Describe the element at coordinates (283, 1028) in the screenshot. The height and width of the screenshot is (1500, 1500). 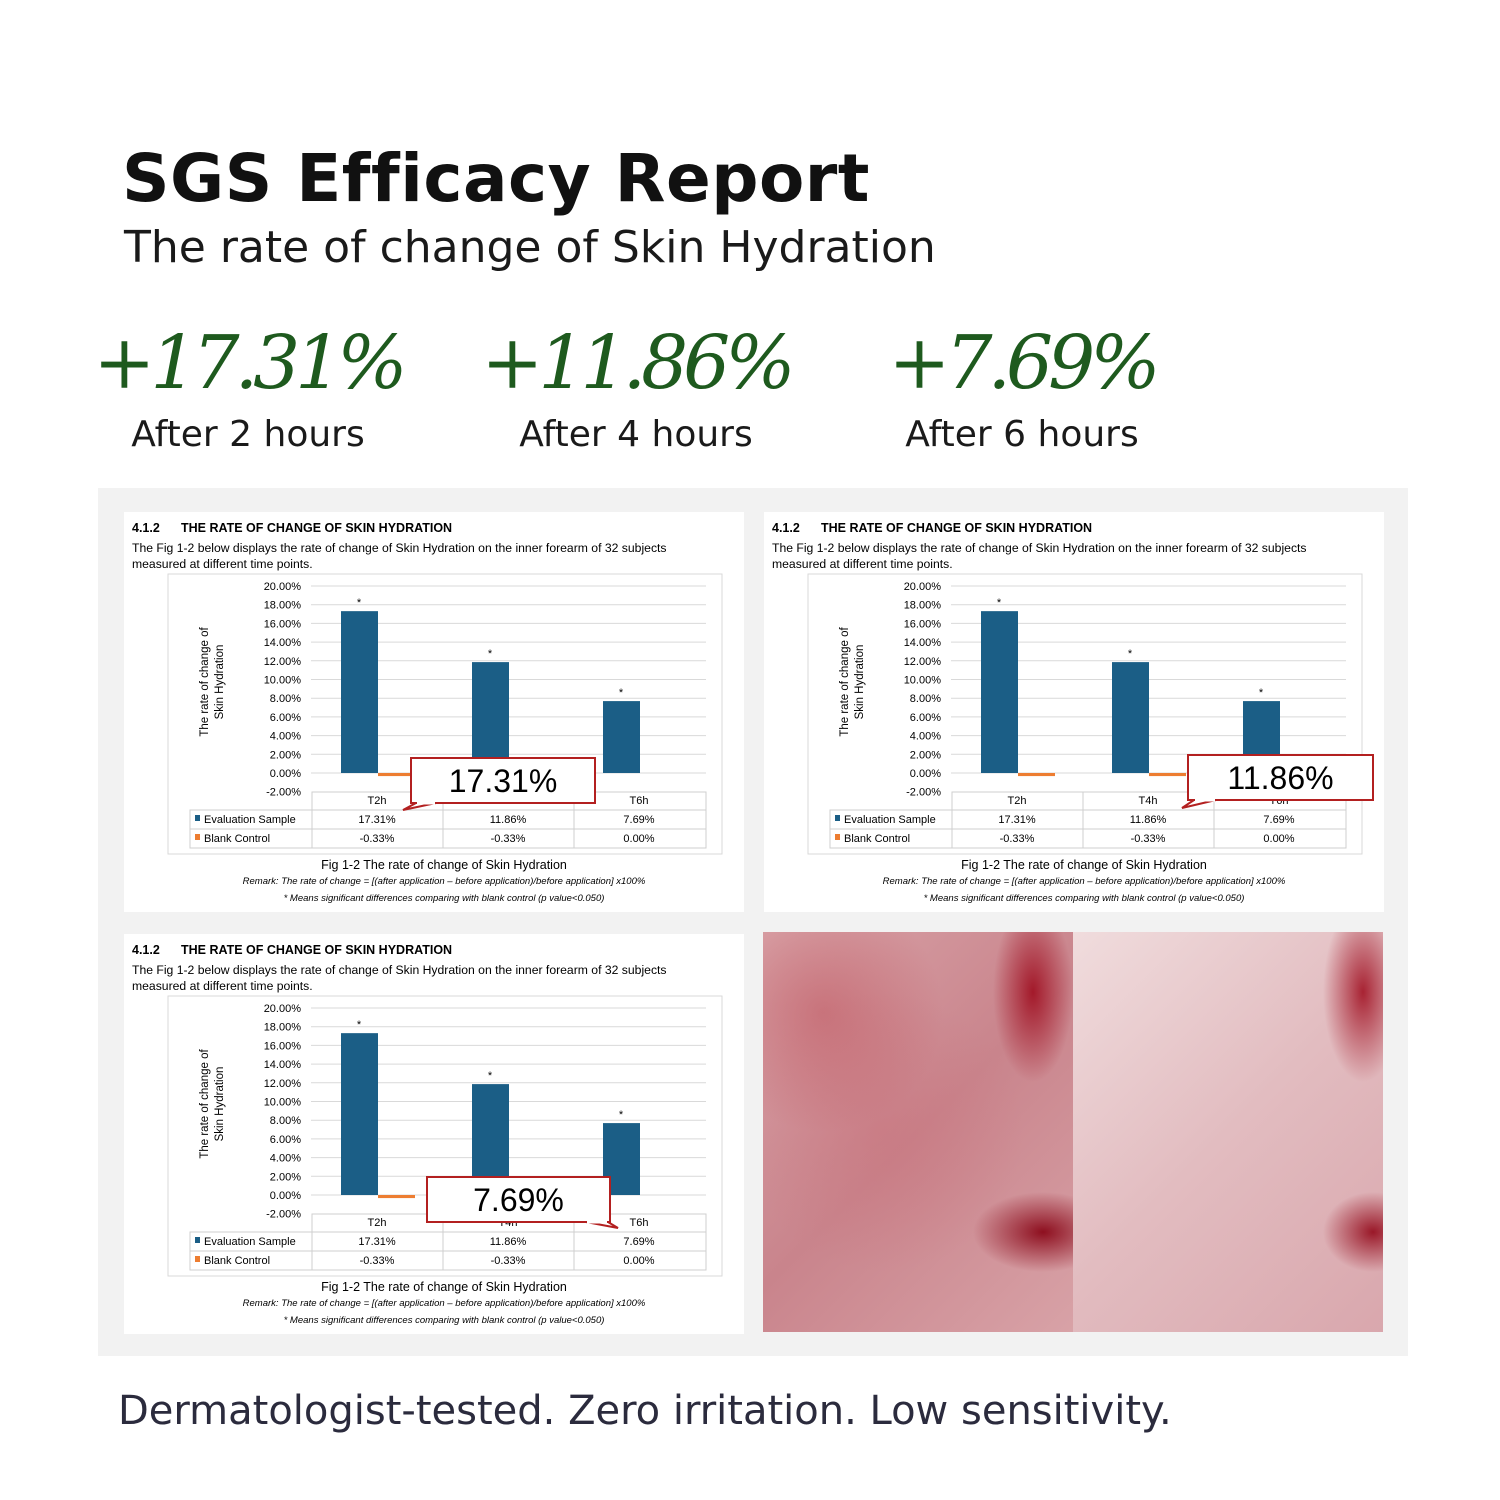
I see `y-tick-label: 18.00%` at that location.